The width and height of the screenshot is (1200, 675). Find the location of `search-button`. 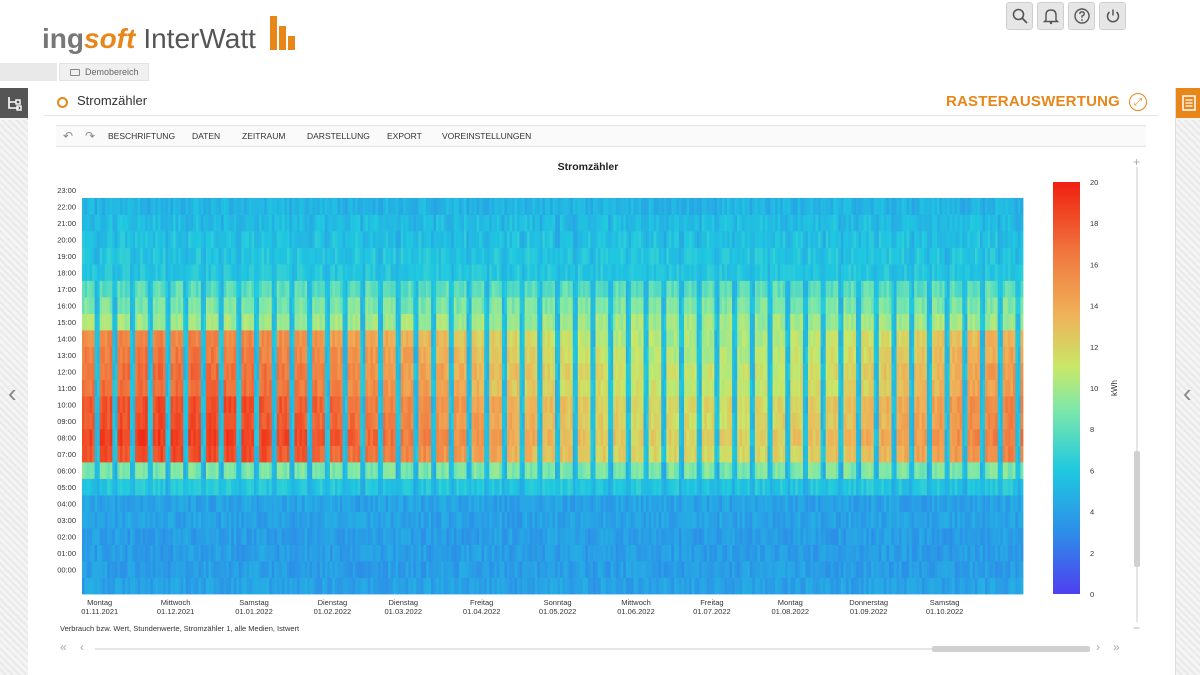

search-button is located at coordinates (1019, 16).